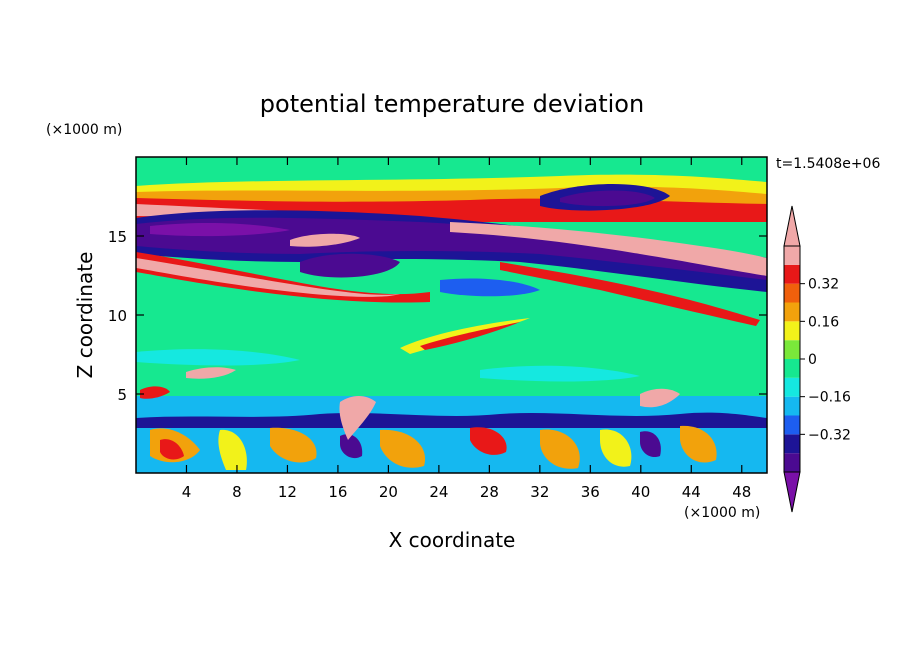  What do you see at coordinates (812, 360) in the screenshot?
I see `colorbar-label: 0` at bounding box center [812, 360].